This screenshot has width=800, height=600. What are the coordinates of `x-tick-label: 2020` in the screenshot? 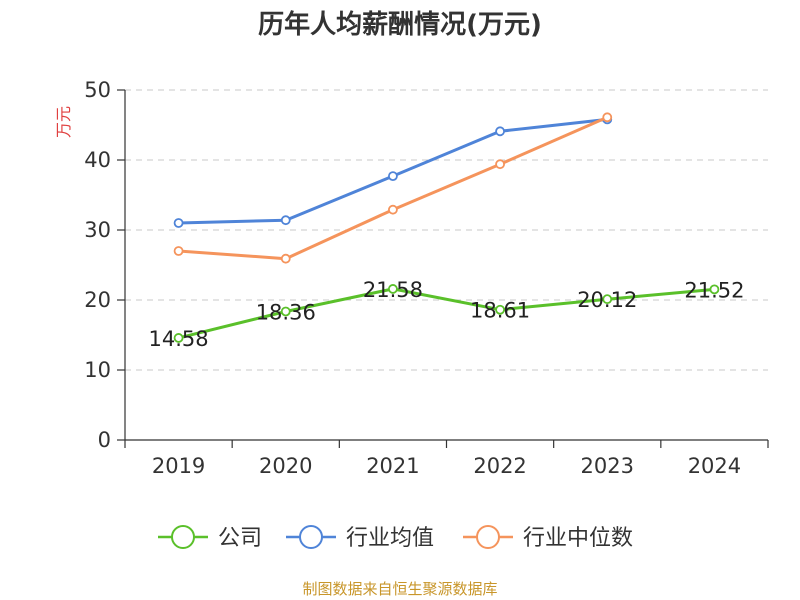 It's located at (285, 466).